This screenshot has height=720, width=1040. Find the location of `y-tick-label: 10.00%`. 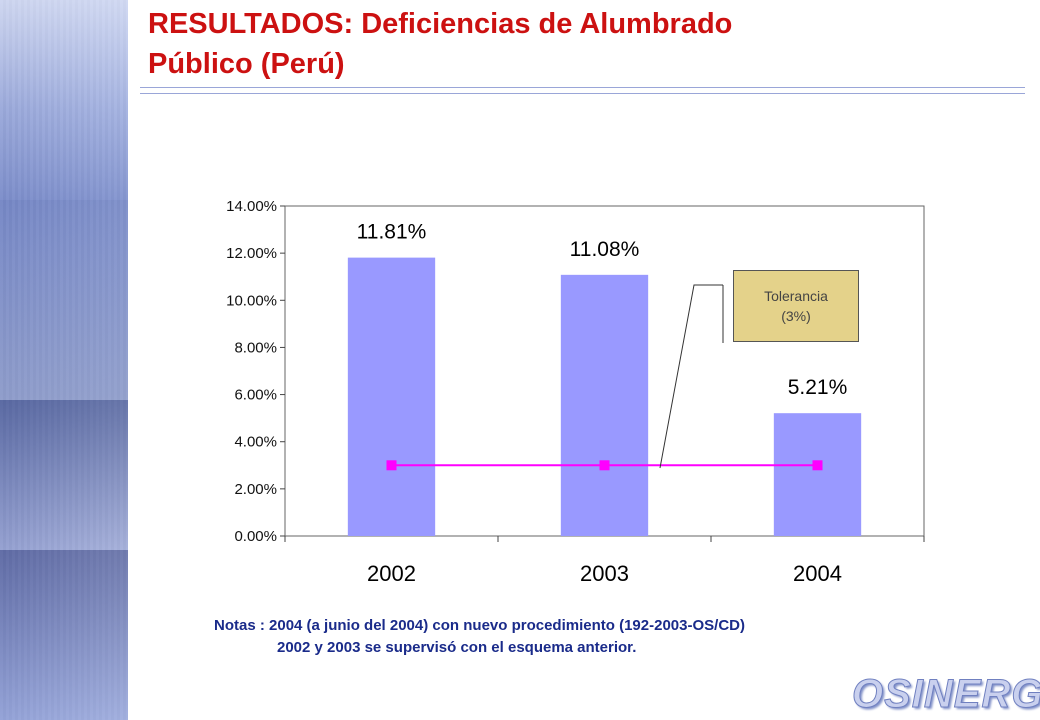

y-tick-label: 10.00% is located at coordinates (251, 300).